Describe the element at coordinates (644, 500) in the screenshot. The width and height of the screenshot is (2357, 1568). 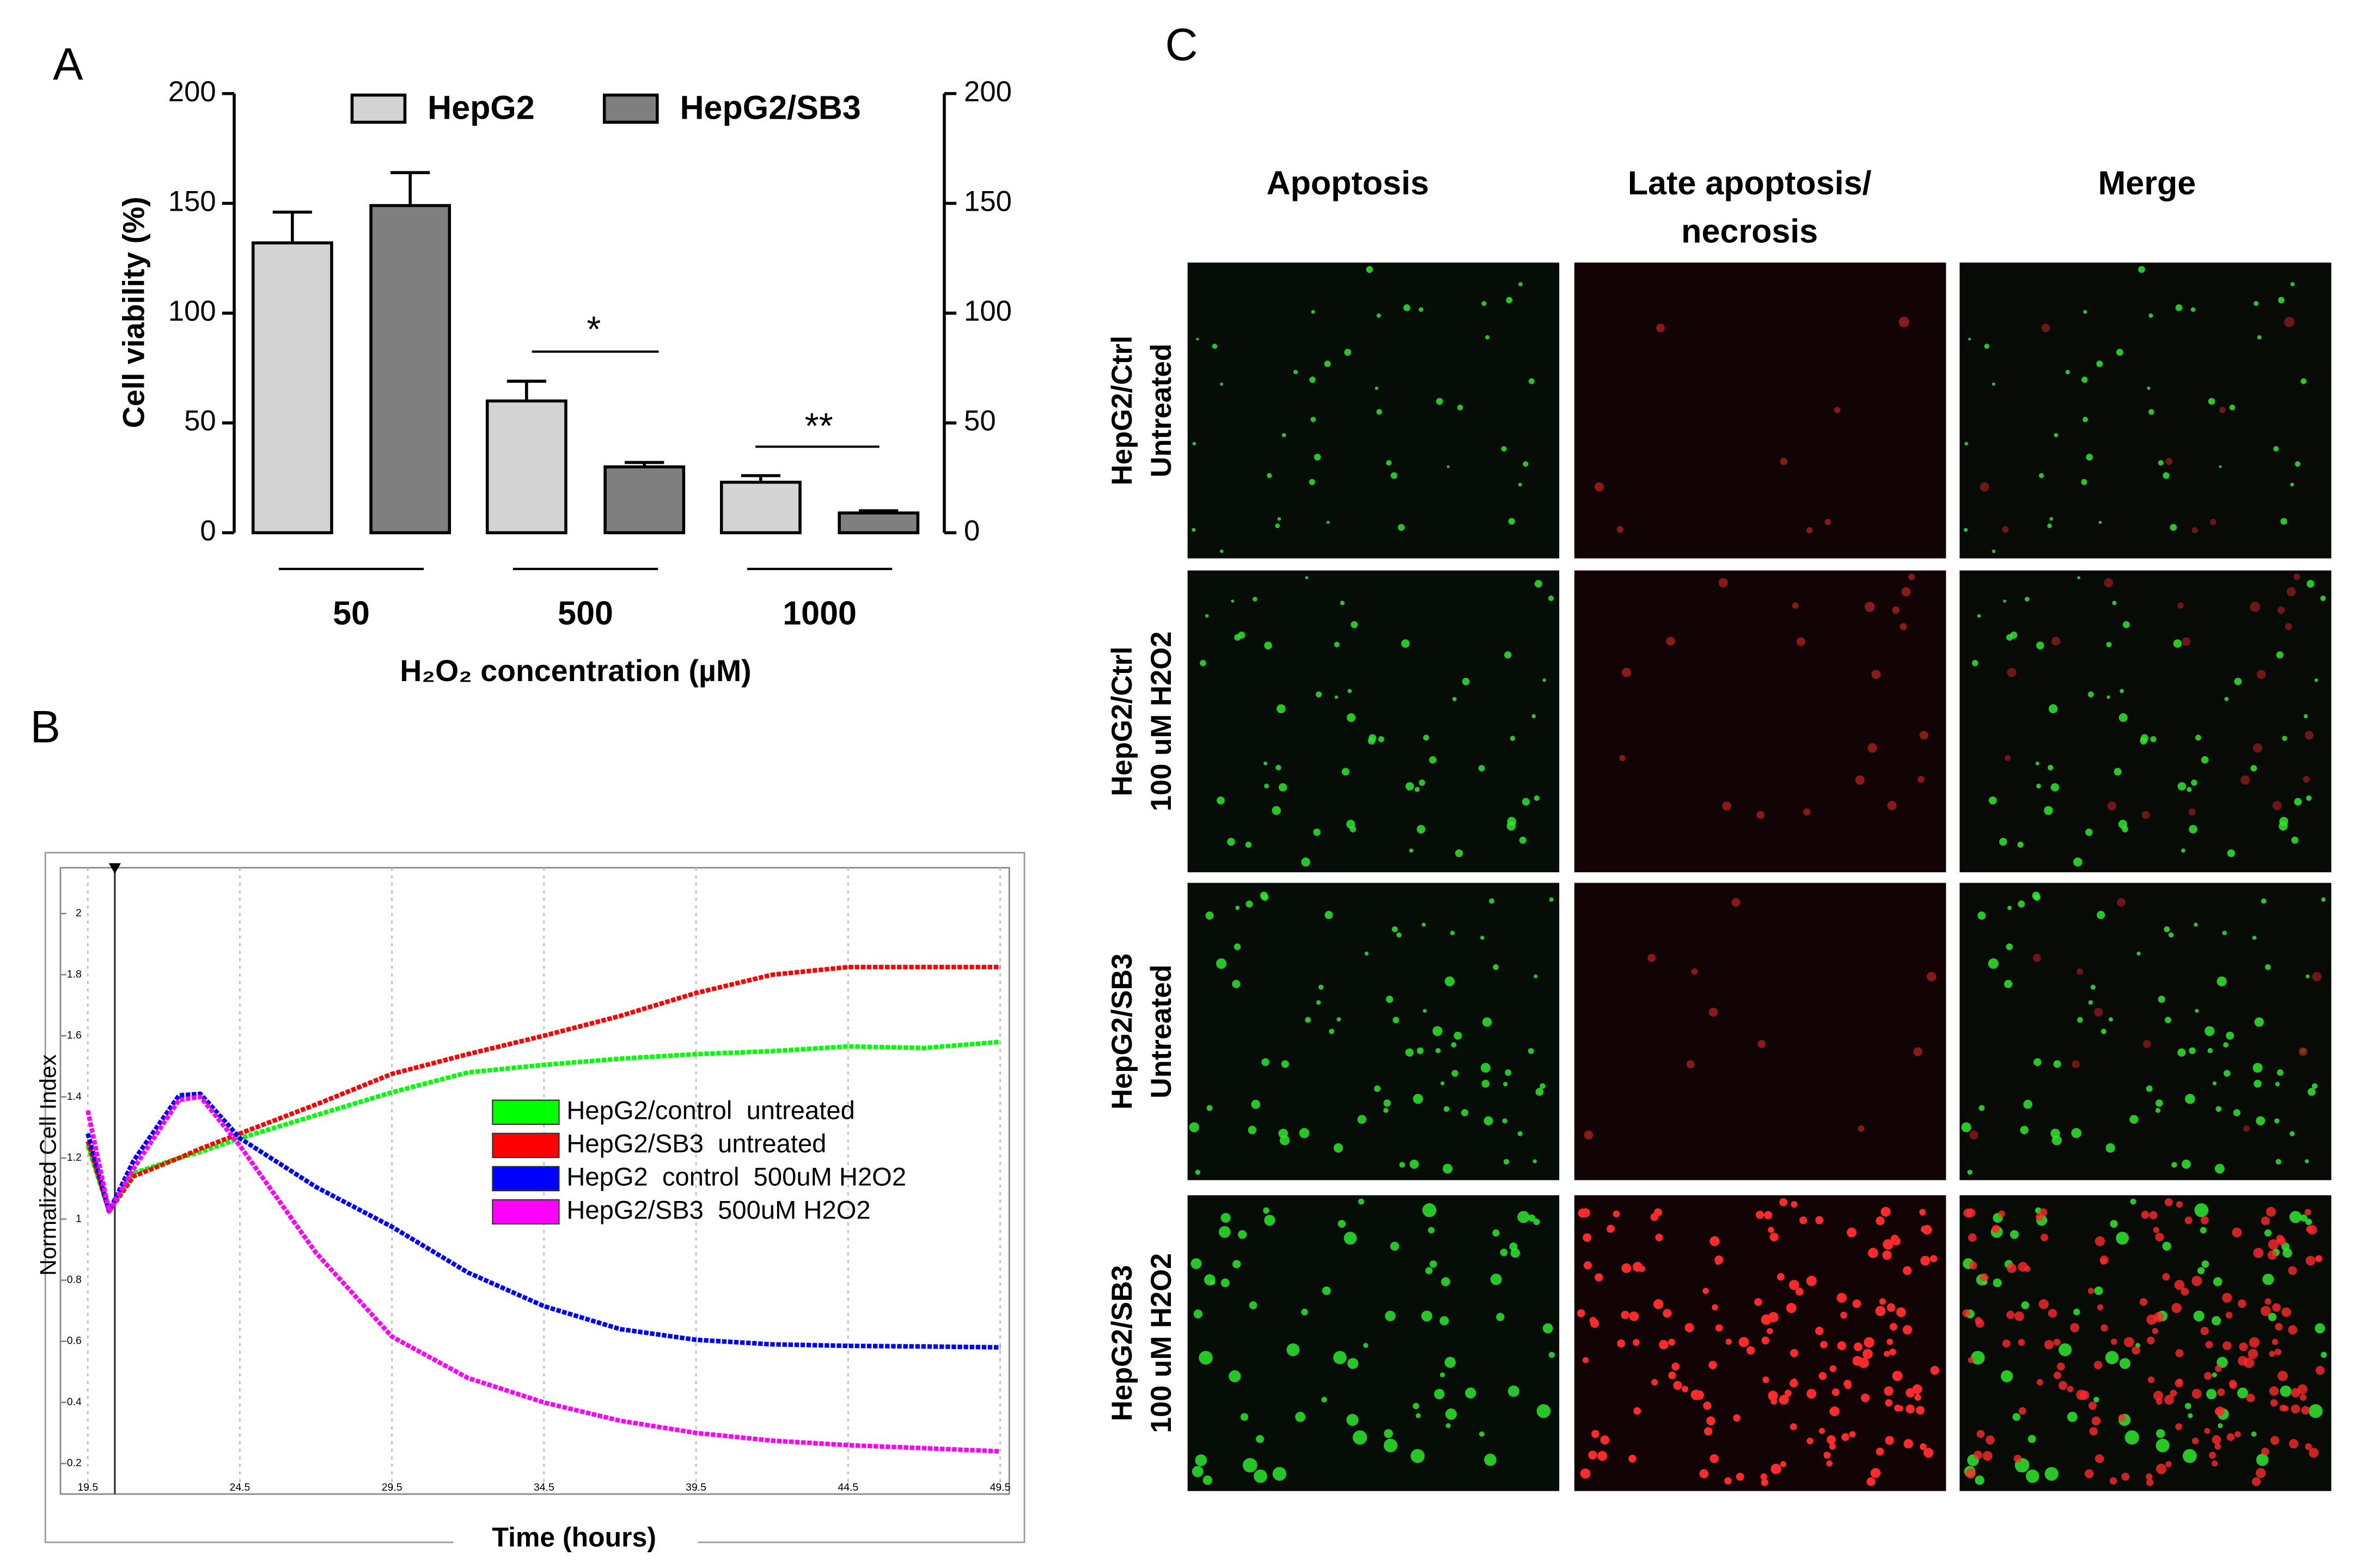
I see `bar` at that location.